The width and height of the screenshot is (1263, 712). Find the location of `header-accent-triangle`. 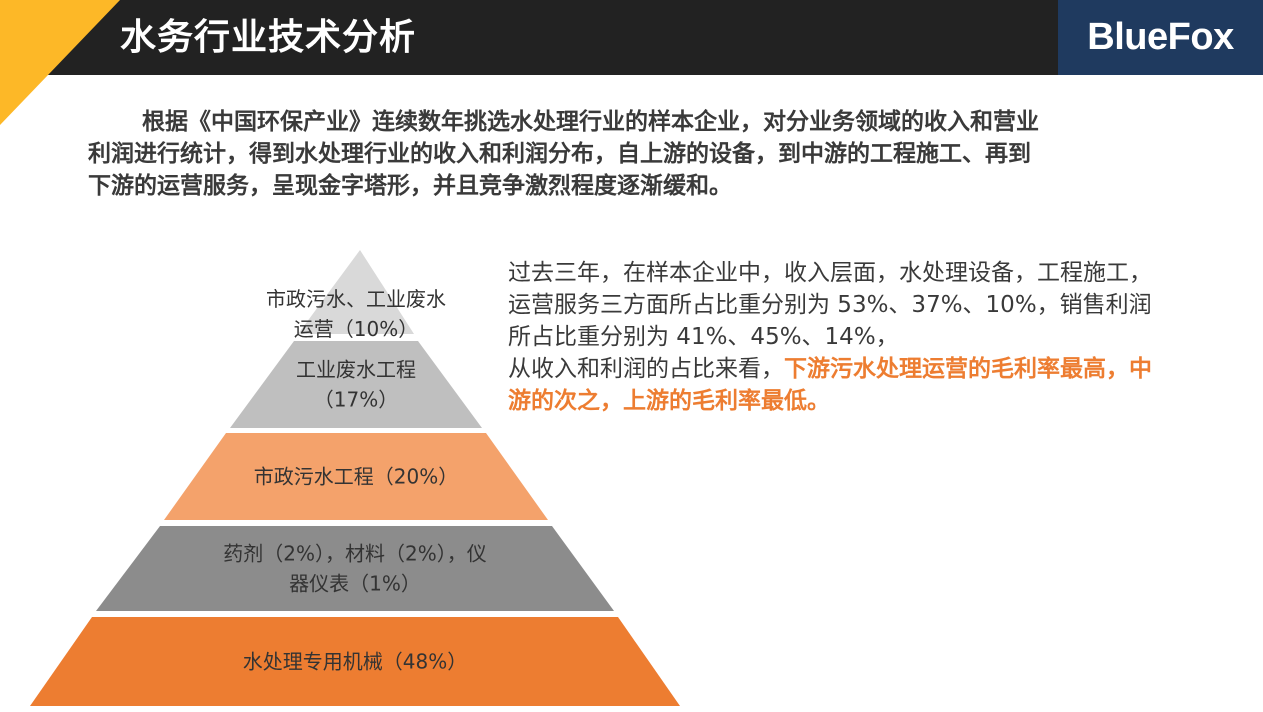

header-accent-triangle is located at coordinates (60, 62).